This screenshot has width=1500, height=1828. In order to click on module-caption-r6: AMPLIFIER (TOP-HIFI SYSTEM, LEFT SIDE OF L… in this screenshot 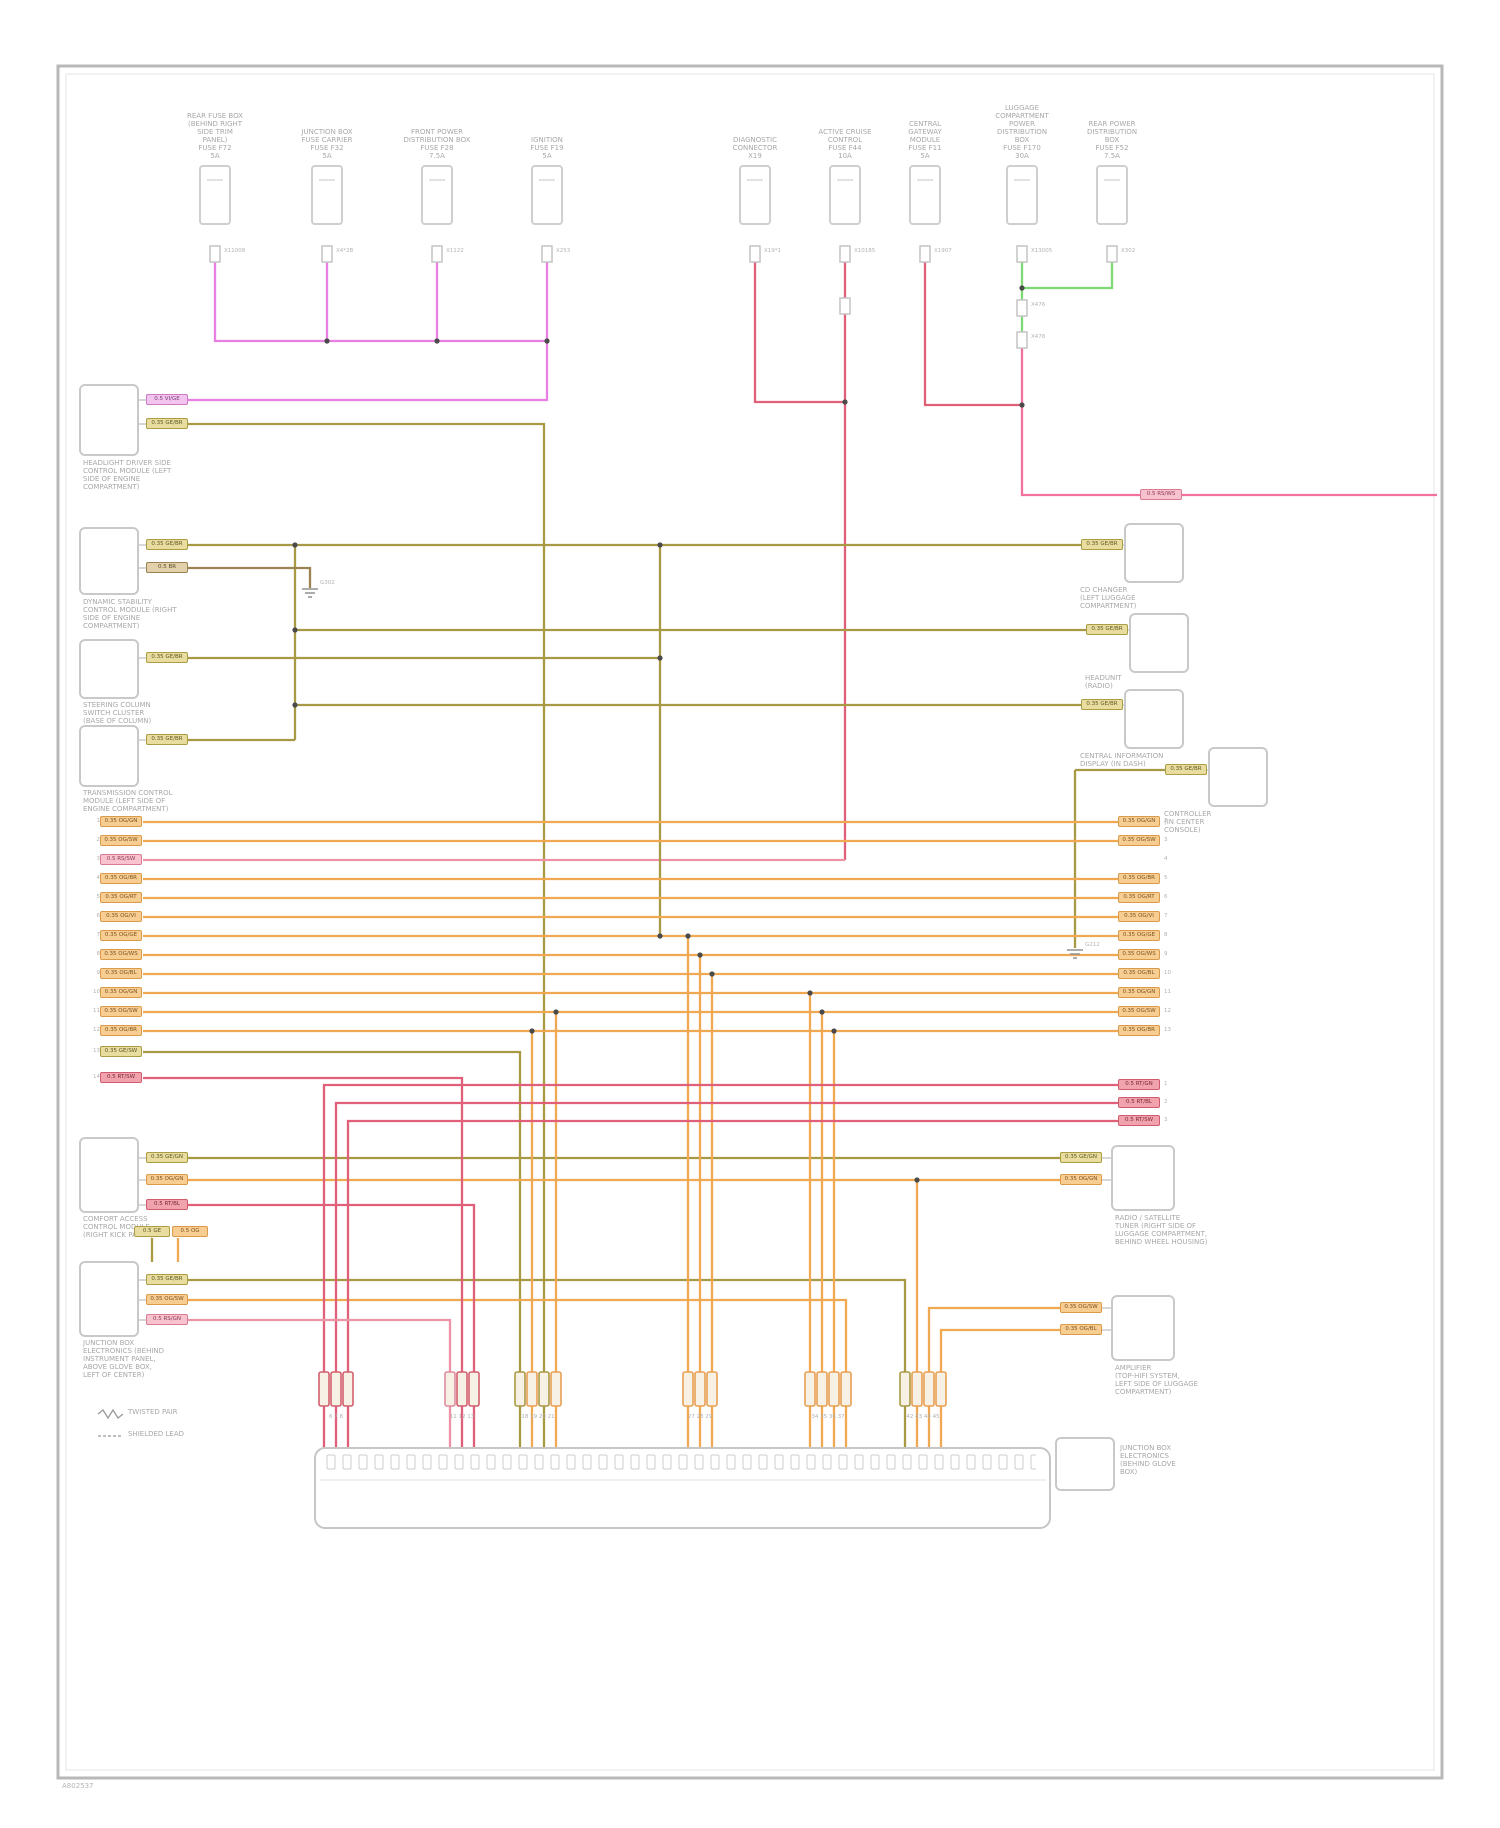, I will do `click(1157, 1380)`.